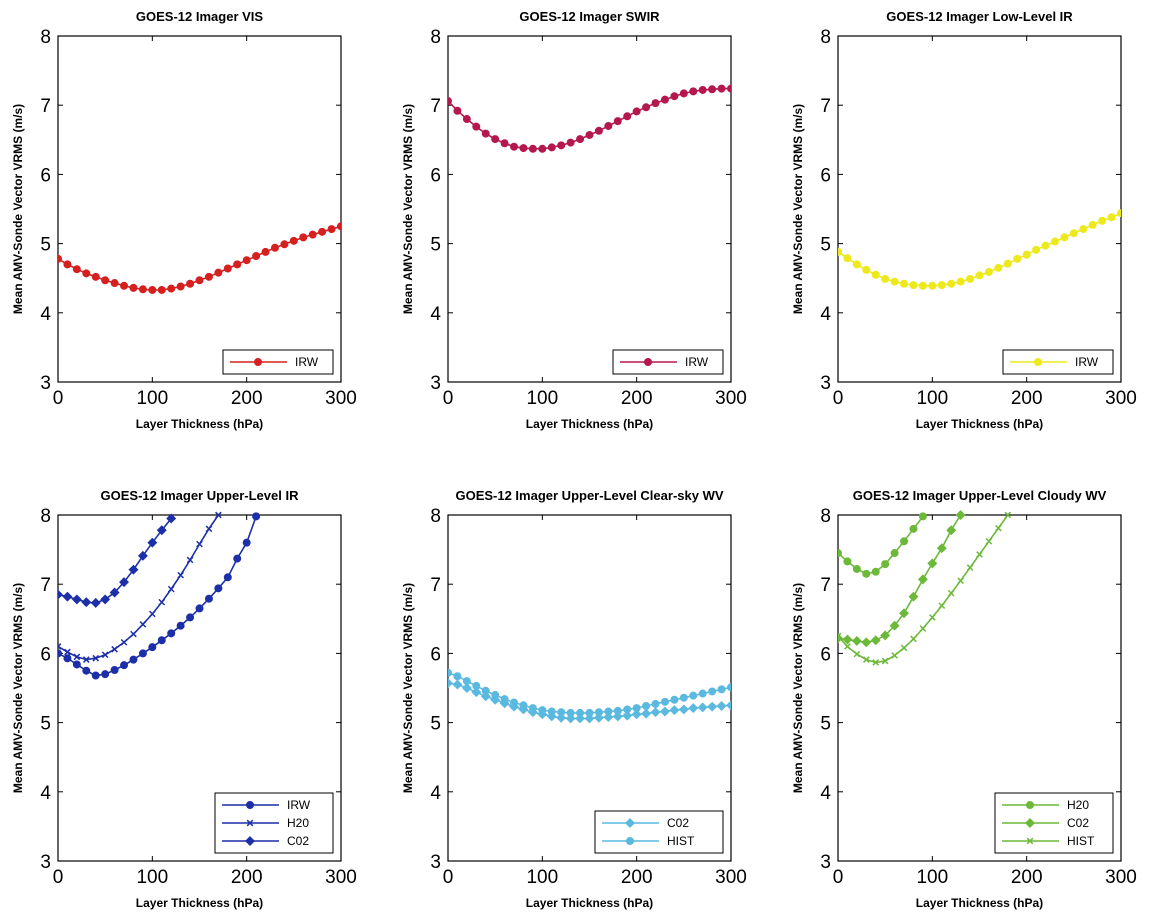 This screenshot has width=1164, height=916. I want to click on x-tick-label: 200, so click(247, 877).